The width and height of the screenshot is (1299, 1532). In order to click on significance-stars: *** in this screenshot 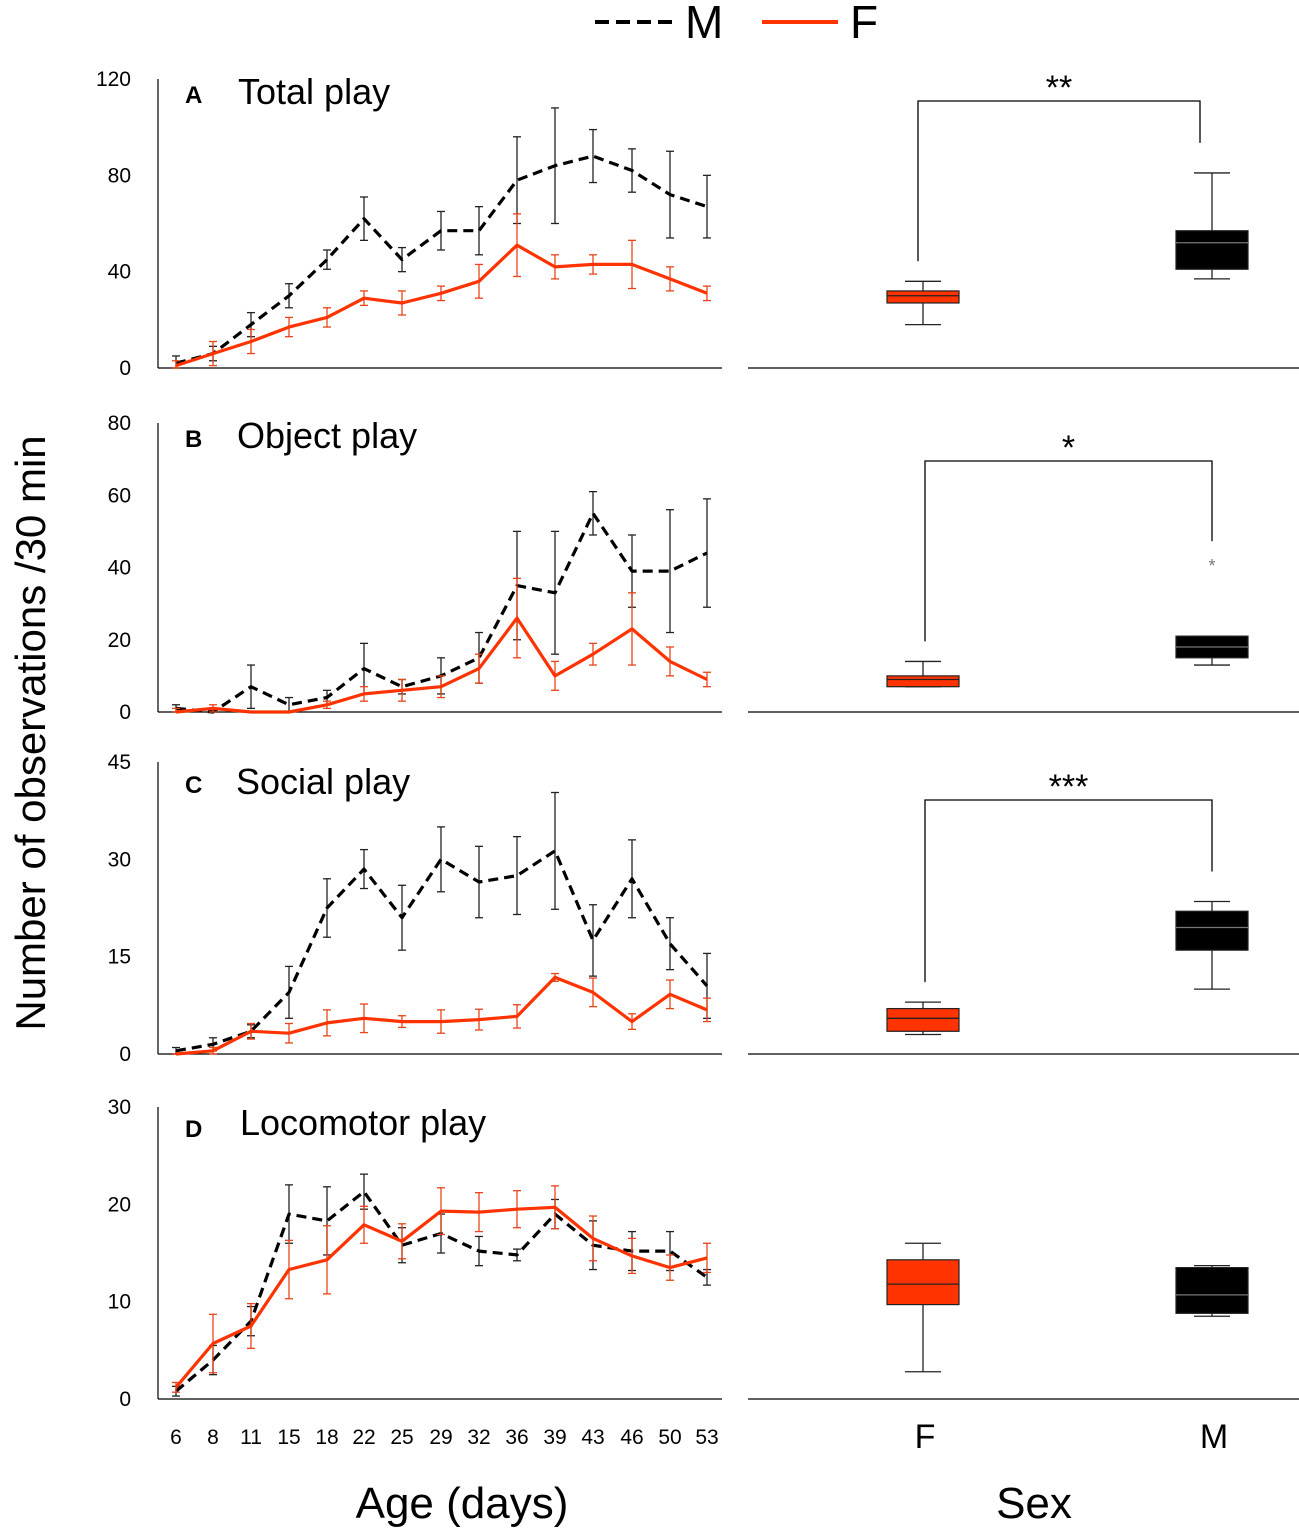, I will do `click(1069, 787)`.